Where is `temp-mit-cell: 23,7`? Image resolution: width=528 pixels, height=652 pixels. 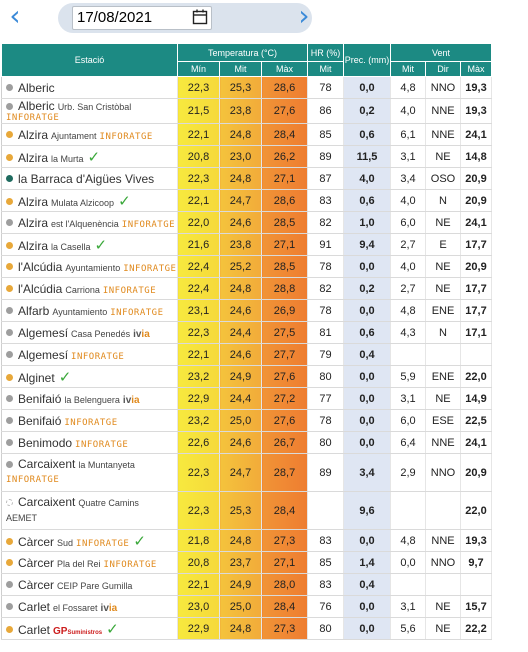 temp-mit-cell: 23,7 is located at coordinates (240, 562).